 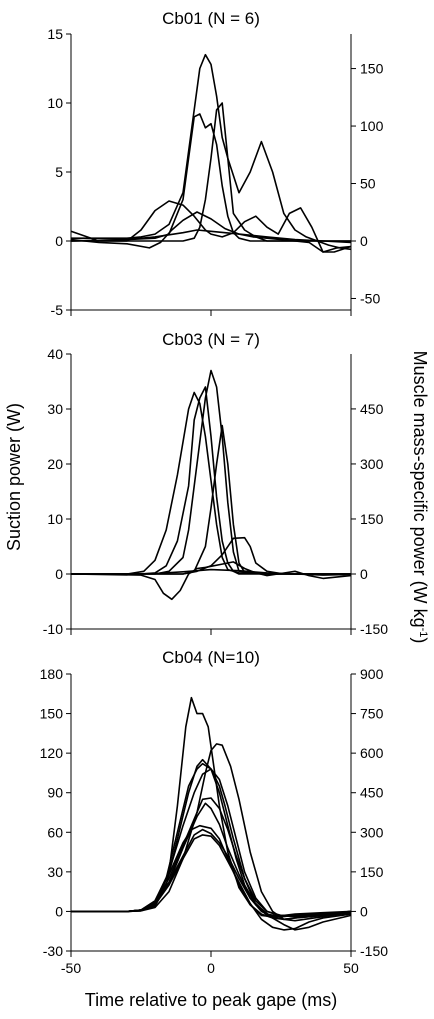 What do you see at coordinates (370, 298) in the screenshot?
I see `y2-tick-label: -50` at bounding box center [370, 298].